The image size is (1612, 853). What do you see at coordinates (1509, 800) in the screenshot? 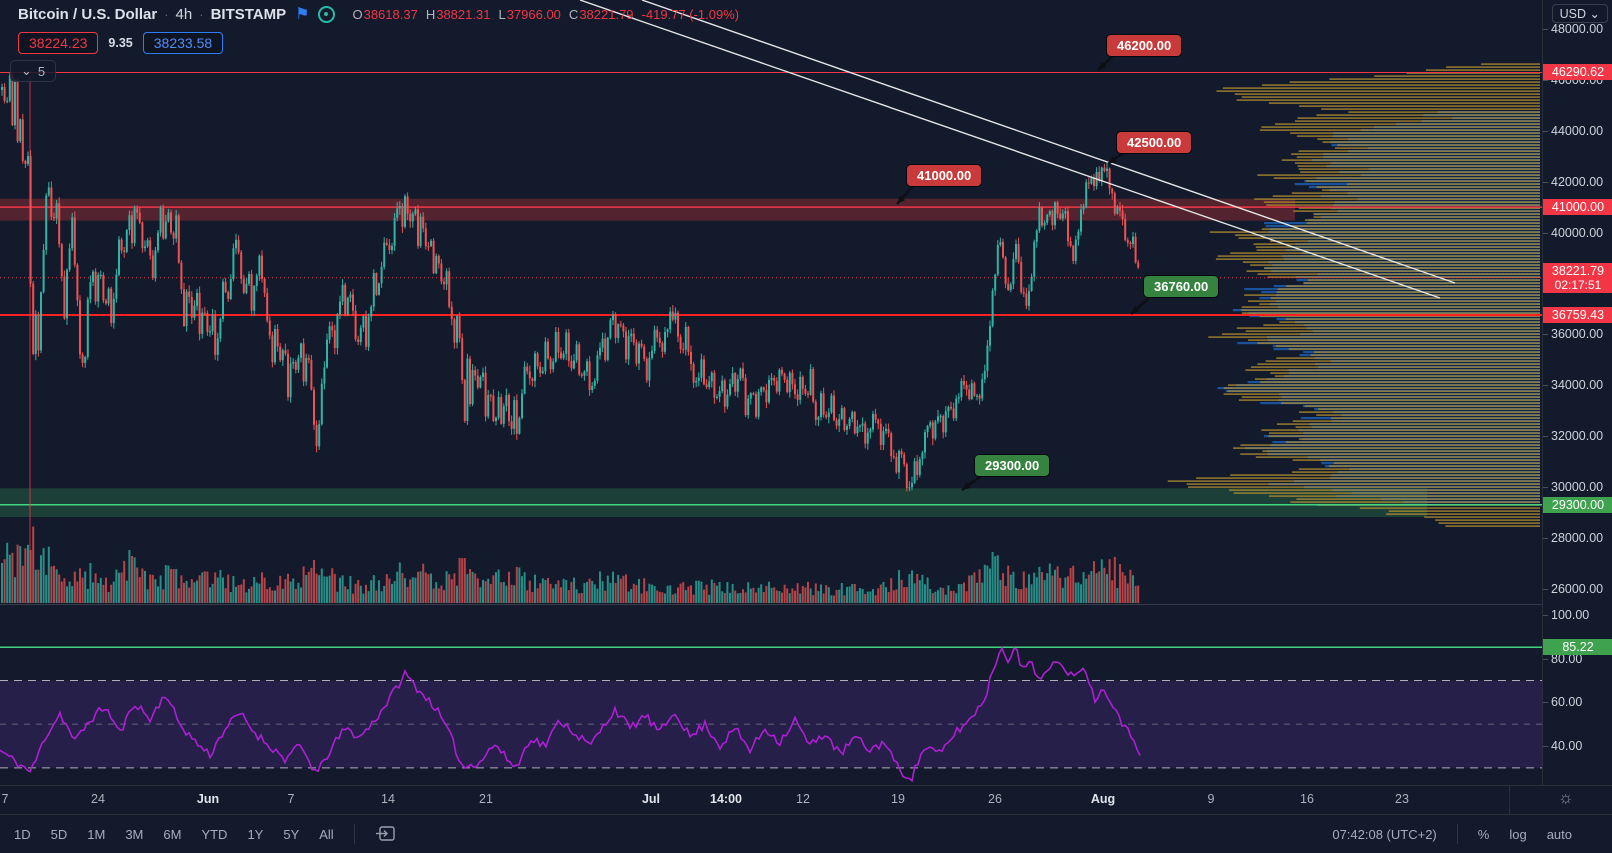
I see `axis-corner-divider` at bounding box center [1509, 800].